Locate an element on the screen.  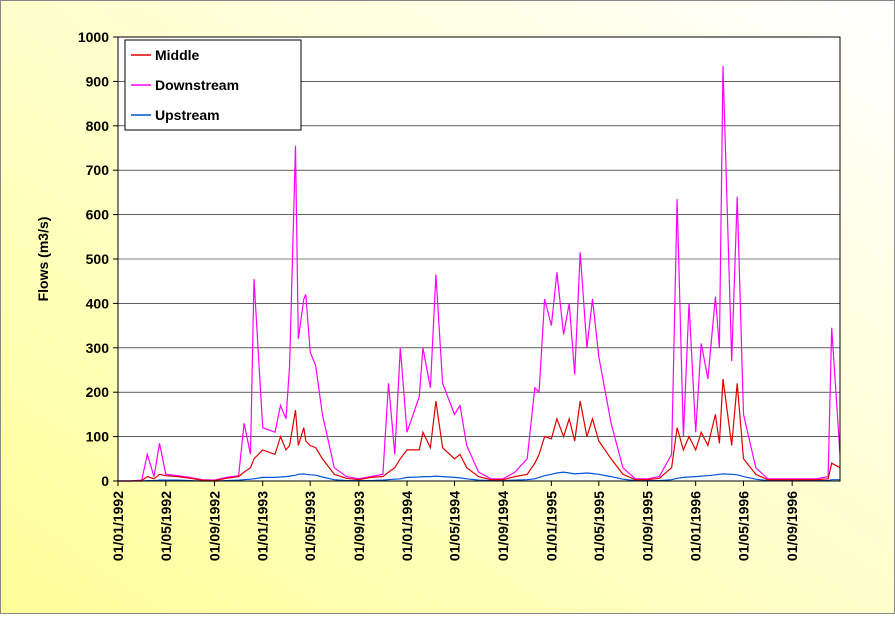
x-tick-label: 01/09/1994 is located at coordinates (503, 526).